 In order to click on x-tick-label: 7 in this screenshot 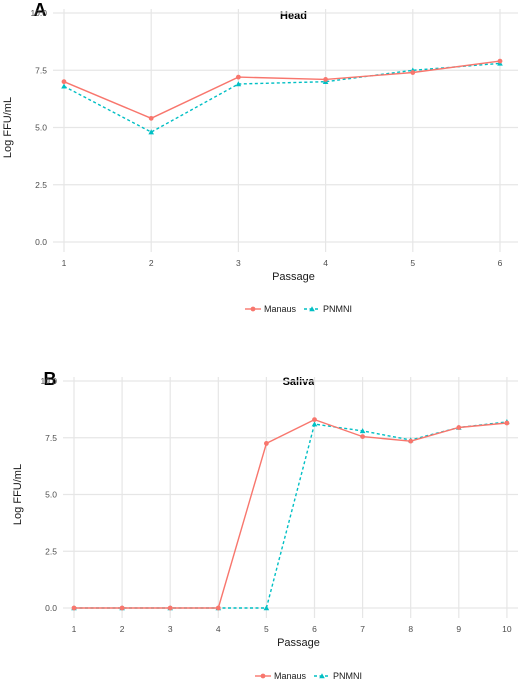, I will do `click(362, 629)`.